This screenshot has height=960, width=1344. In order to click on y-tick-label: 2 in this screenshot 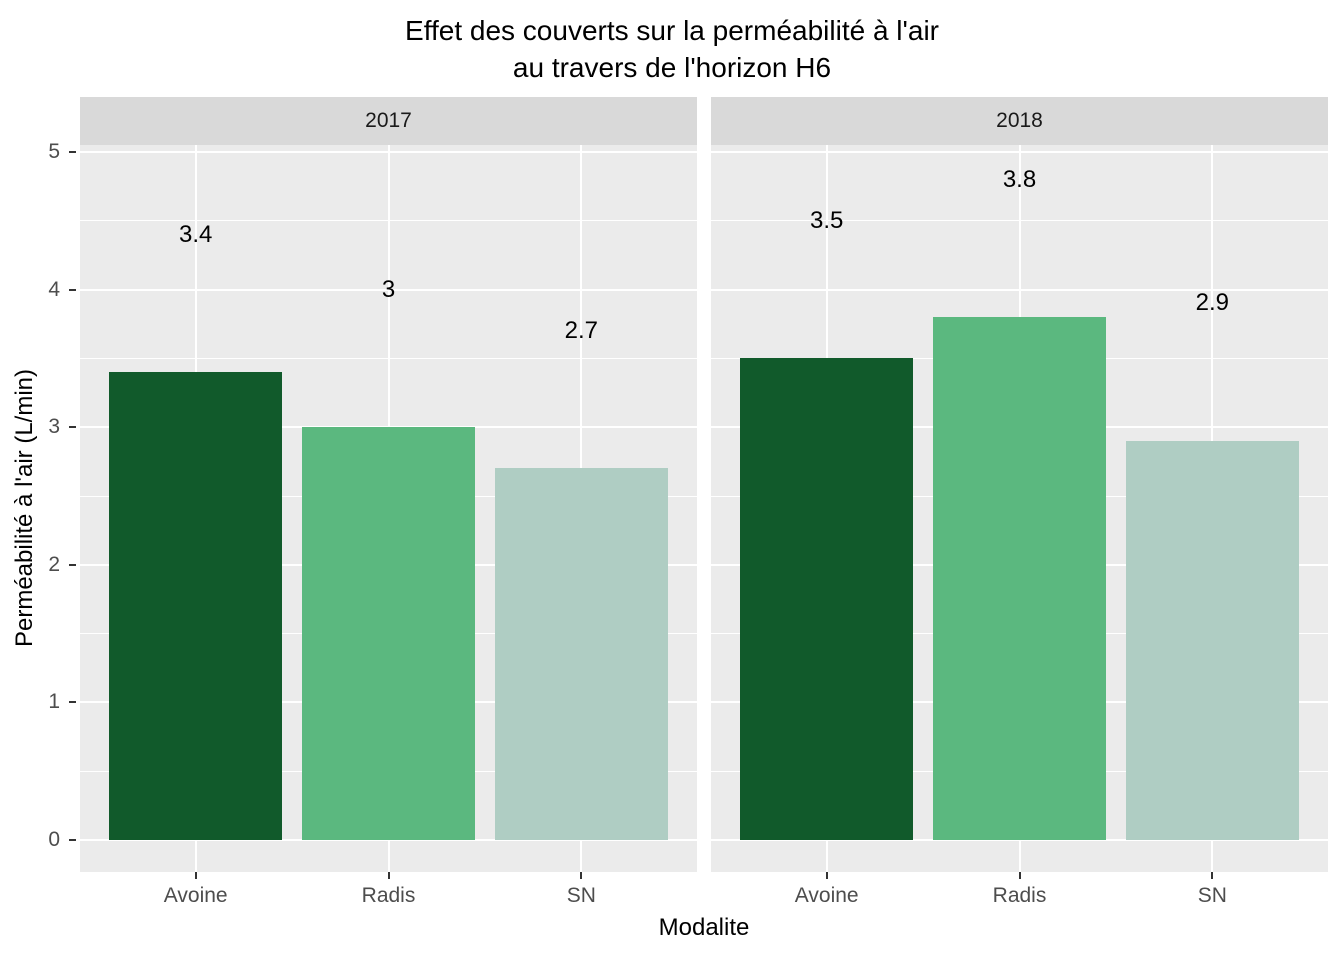, I will do `click(54, 564)`.